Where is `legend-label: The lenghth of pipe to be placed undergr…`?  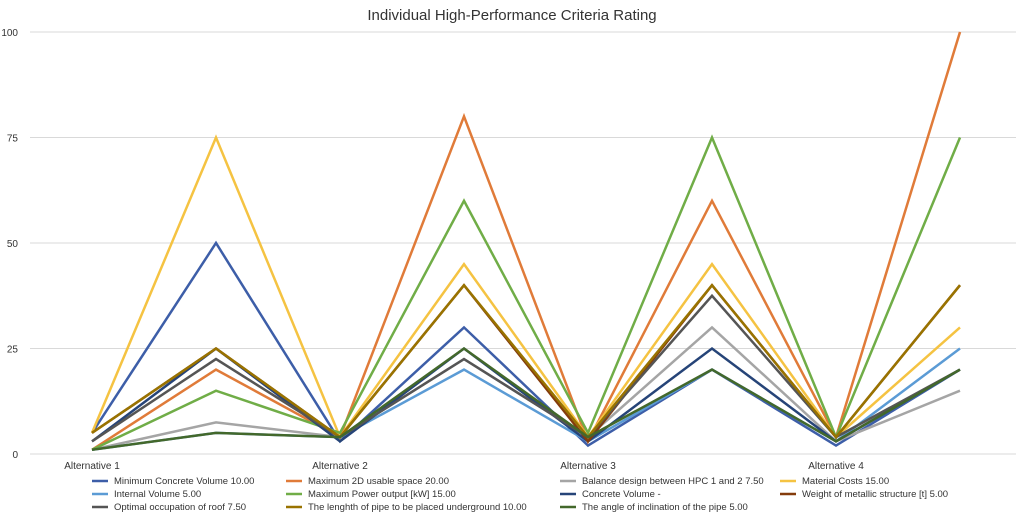
legend-label: The lenghth of pipe to be placed undergr… is located at coordinates (417, 507).